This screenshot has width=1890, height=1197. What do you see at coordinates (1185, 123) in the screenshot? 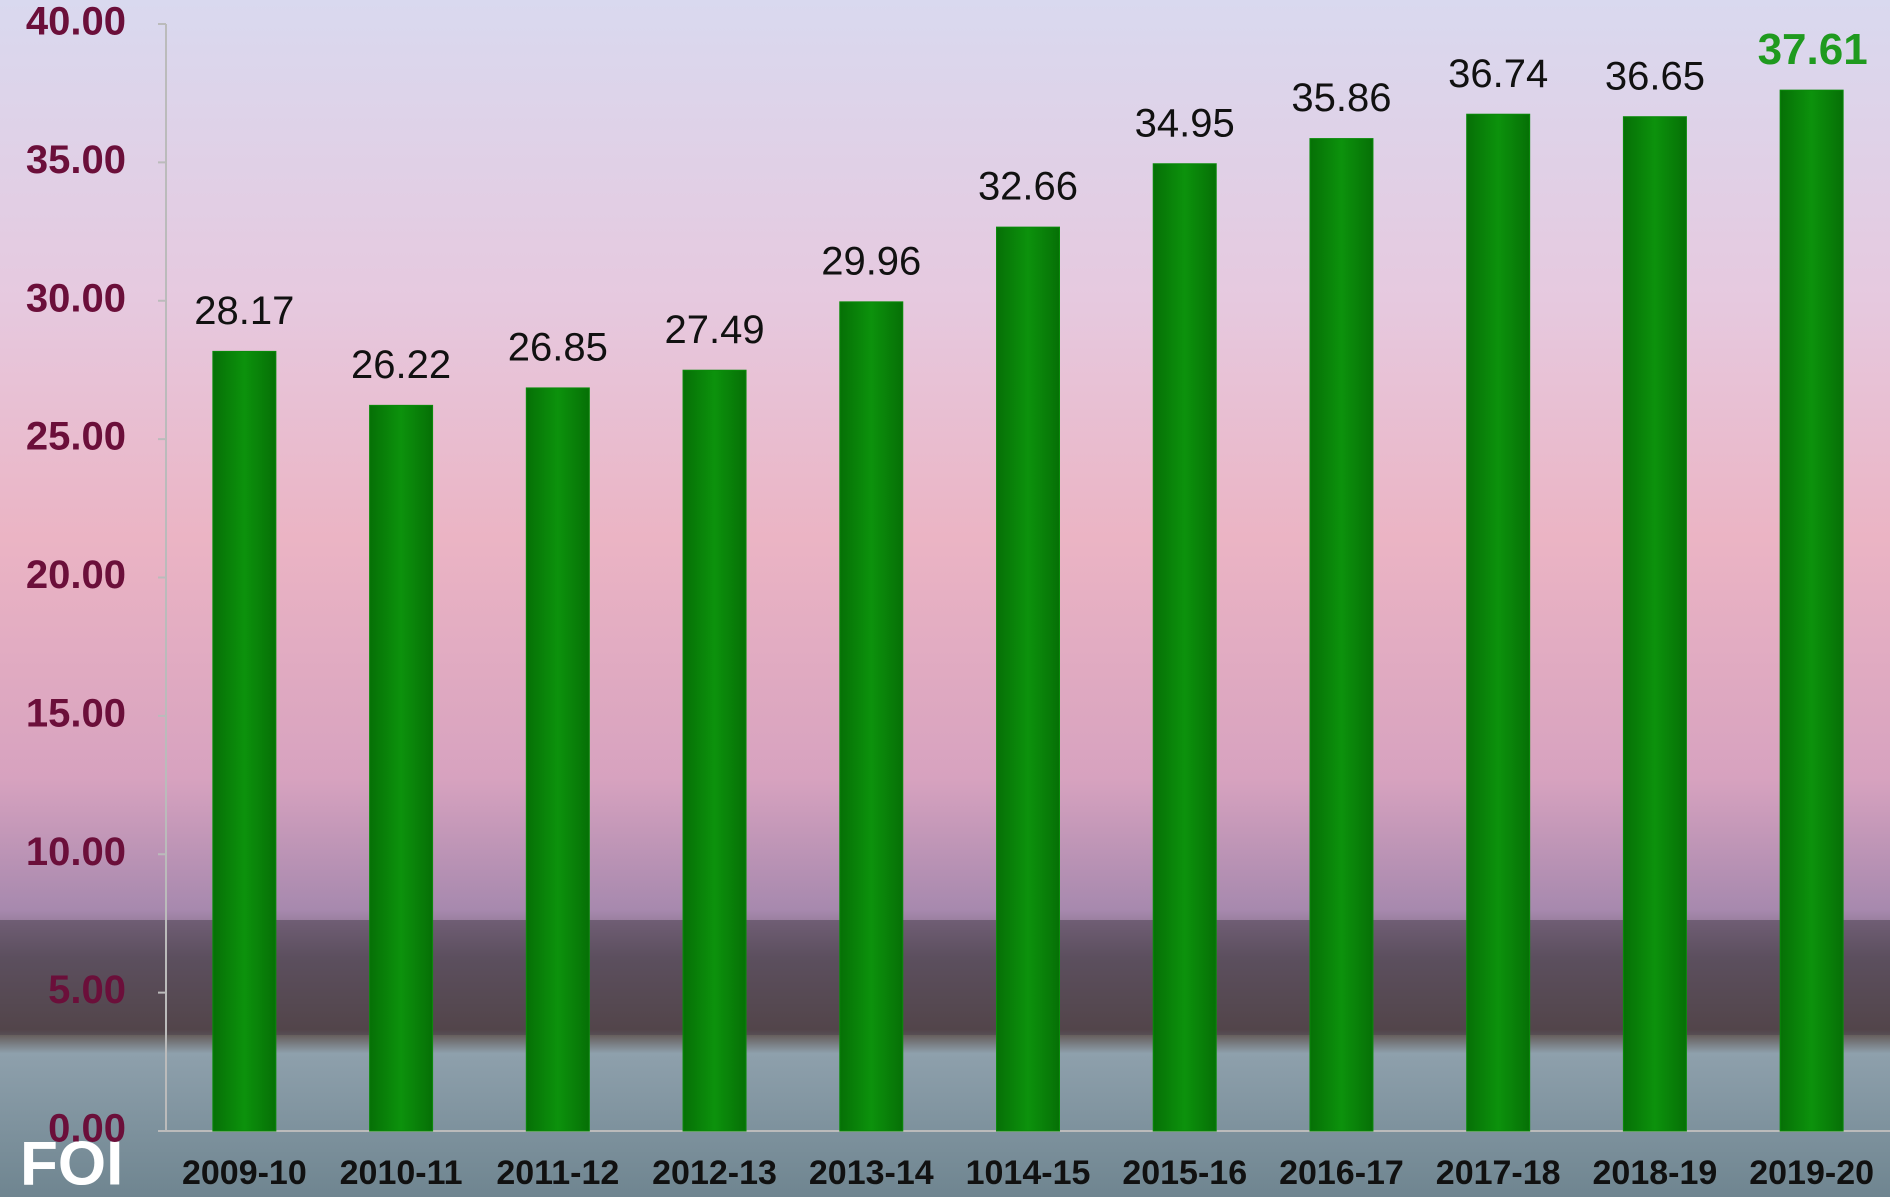
I see `value-label: 34.95` at bounding box center [1185, 123].